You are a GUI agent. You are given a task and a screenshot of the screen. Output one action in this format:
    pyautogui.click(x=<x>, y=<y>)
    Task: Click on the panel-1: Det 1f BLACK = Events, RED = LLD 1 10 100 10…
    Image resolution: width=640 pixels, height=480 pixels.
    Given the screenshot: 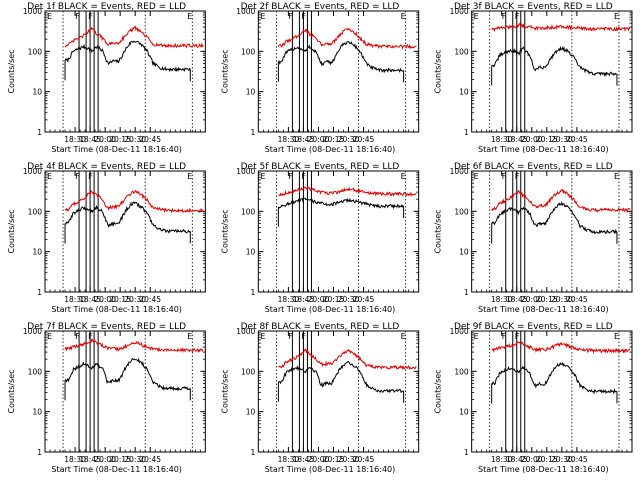 What is the action you would take?
    pyautogui.click(x=106, y=78)
    